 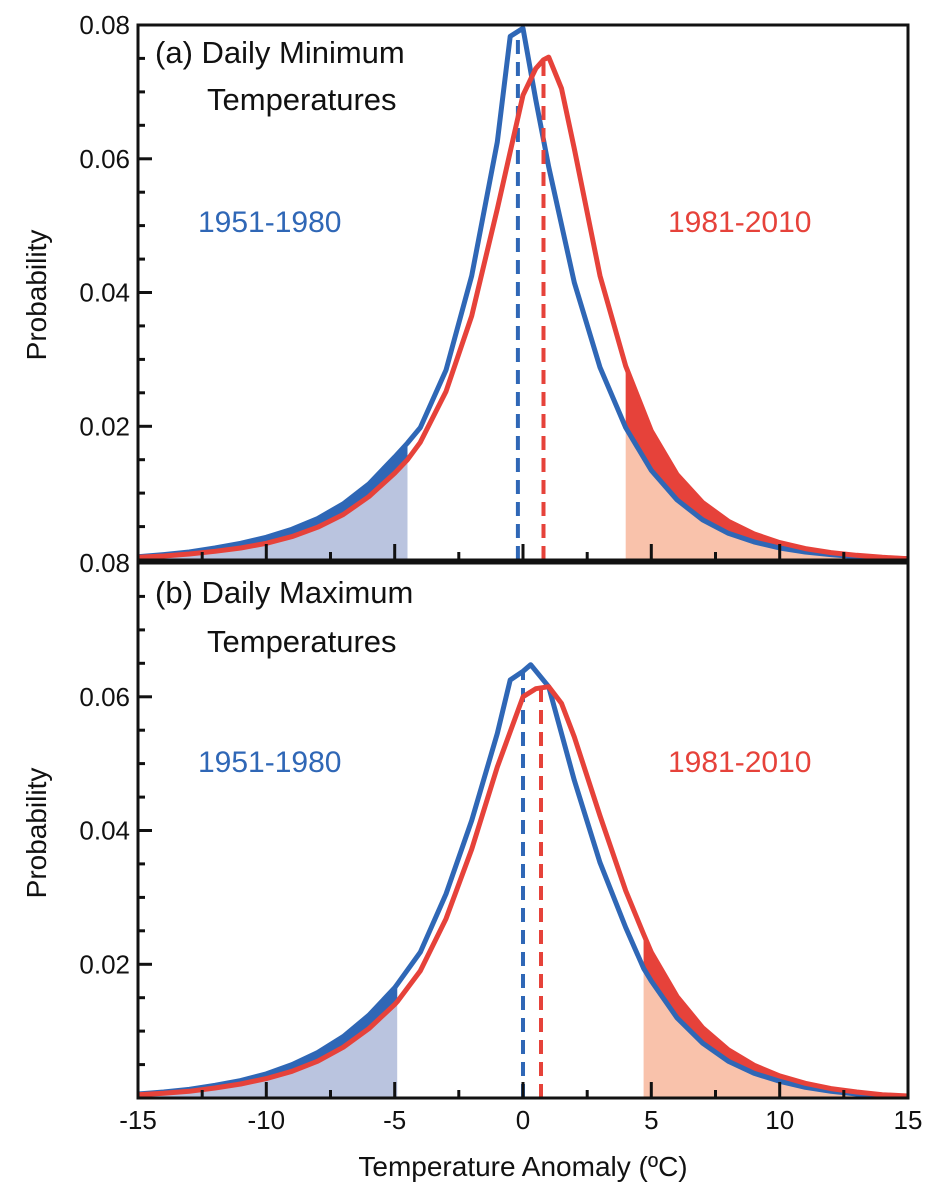 I want to click on panel-a-tail-fills, so click(x=523, y=463).